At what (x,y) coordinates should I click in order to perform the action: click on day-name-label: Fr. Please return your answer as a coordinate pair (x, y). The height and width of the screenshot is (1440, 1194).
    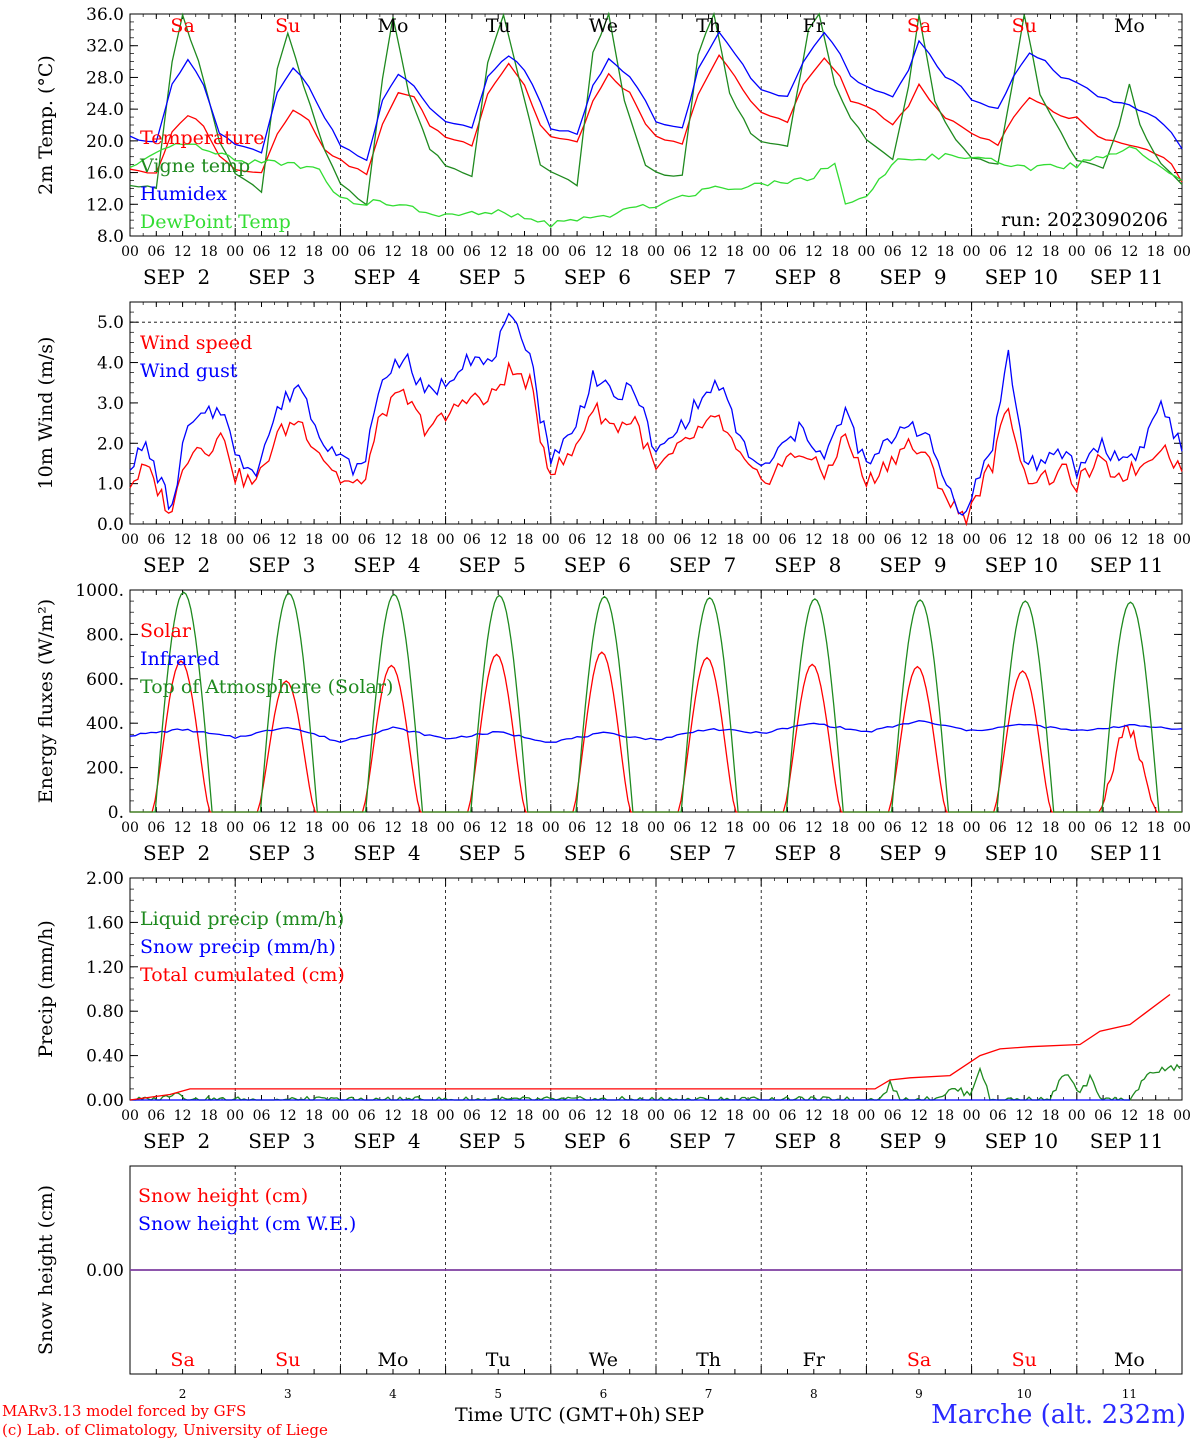
    Looking at the image, I should click on (814, 26).